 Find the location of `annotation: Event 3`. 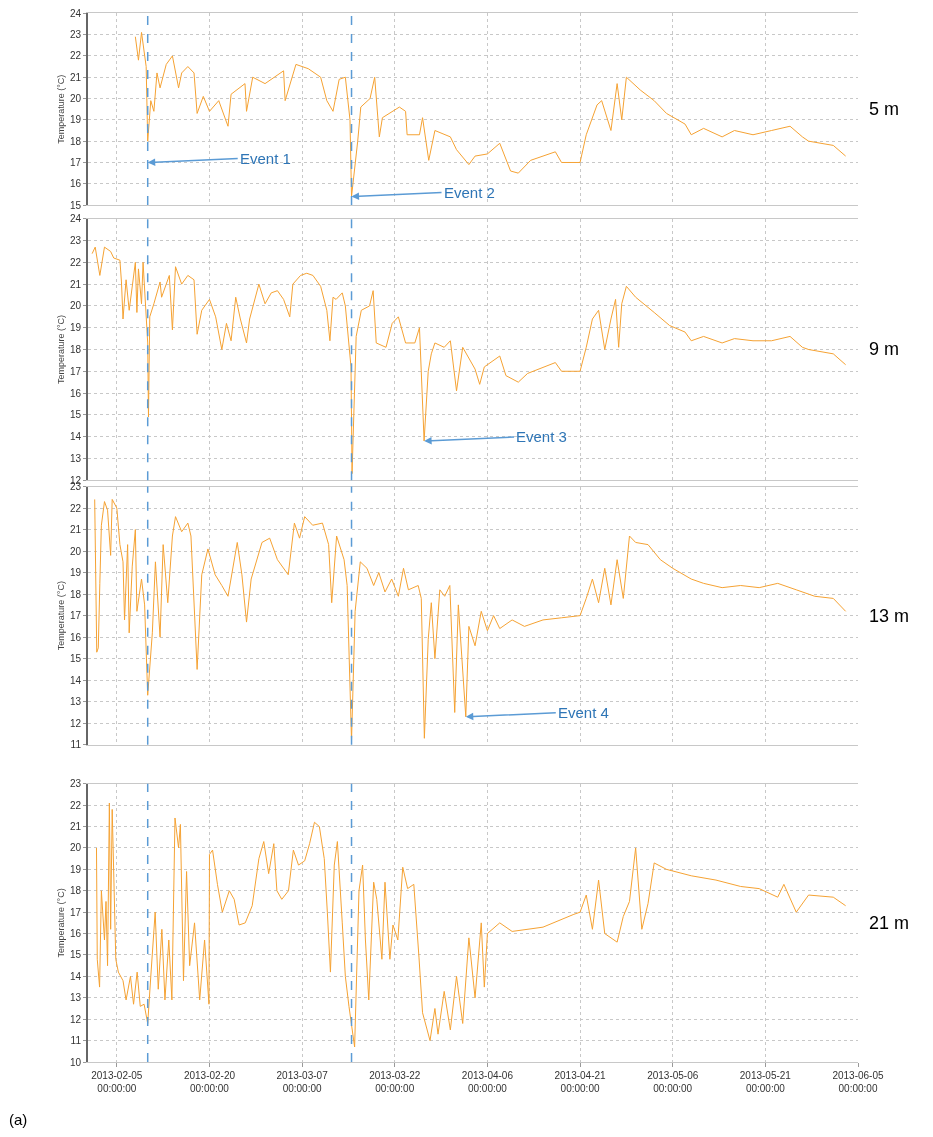

annotation: Event 3 is located at coordinates (541, 436).